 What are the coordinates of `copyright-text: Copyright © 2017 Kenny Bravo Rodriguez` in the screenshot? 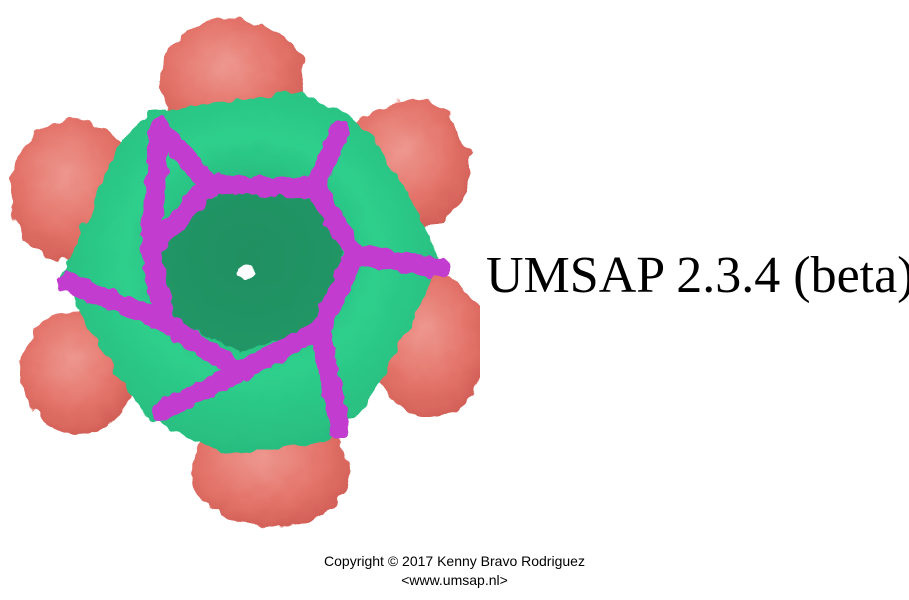 It's located at (454, 561).